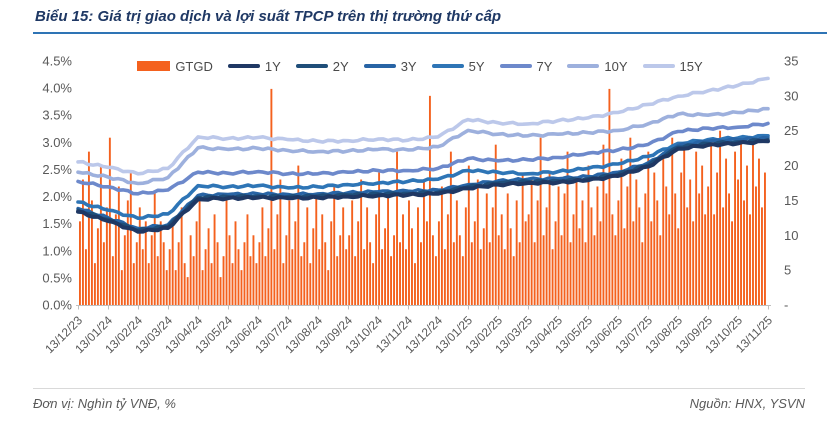 This screenshot has height=422, width=832. Describe the element at coordinates (57, 115) in the screenshot. I see `left-axis-label: 3.5%` at that location.